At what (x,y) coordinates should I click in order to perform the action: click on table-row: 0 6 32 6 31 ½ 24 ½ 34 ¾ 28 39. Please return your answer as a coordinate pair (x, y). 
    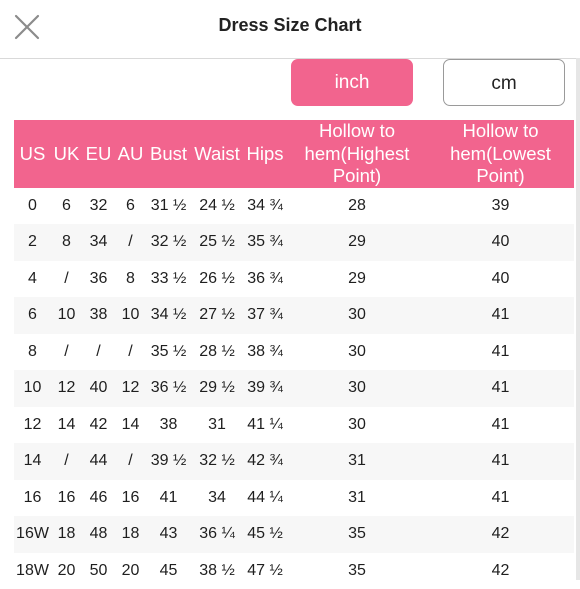
    Looking at the image, I should click on (294, 206).